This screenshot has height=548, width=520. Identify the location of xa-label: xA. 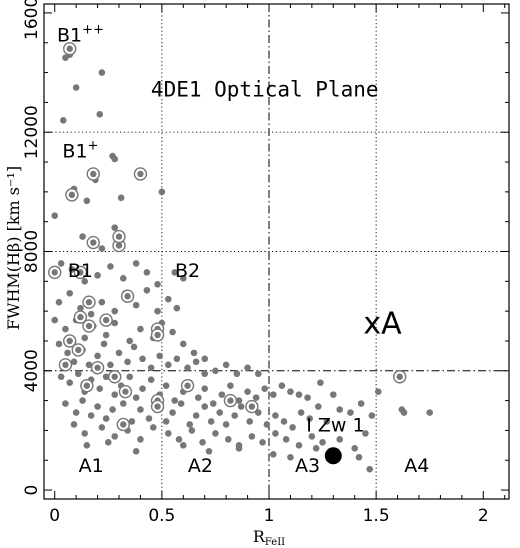
(382, 324).